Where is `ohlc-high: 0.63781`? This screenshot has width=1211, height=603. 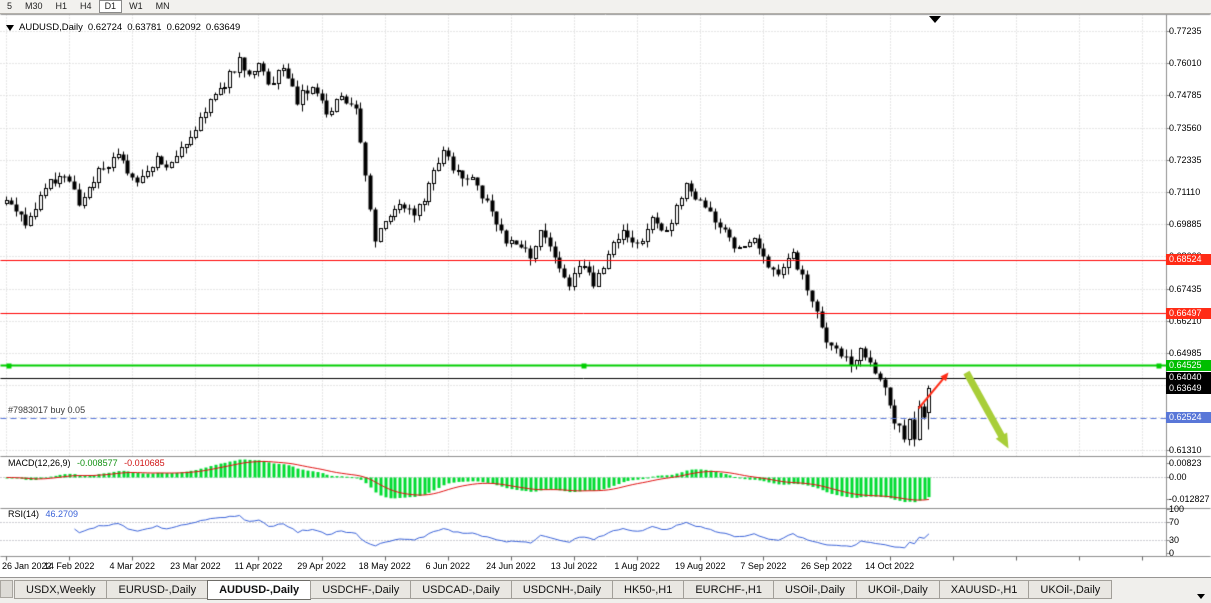
ohlc-high: 0.63781 is located at coordinates (144, 27).